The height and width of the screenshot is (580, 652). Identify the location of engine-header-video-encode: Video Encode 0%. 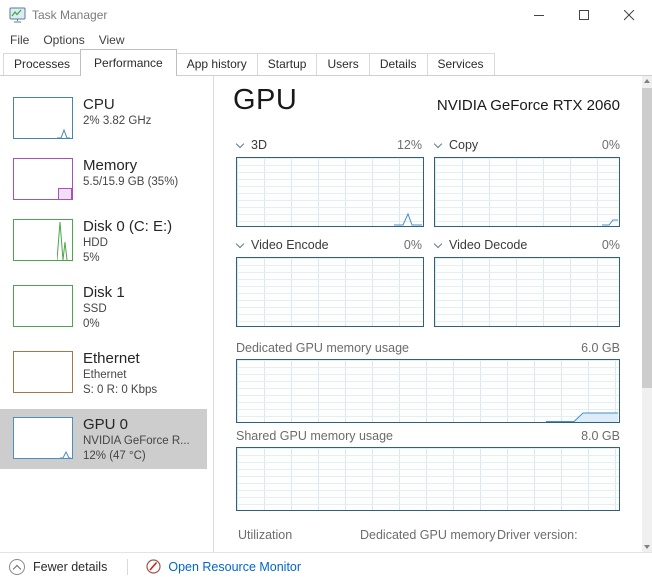
(328, 245).